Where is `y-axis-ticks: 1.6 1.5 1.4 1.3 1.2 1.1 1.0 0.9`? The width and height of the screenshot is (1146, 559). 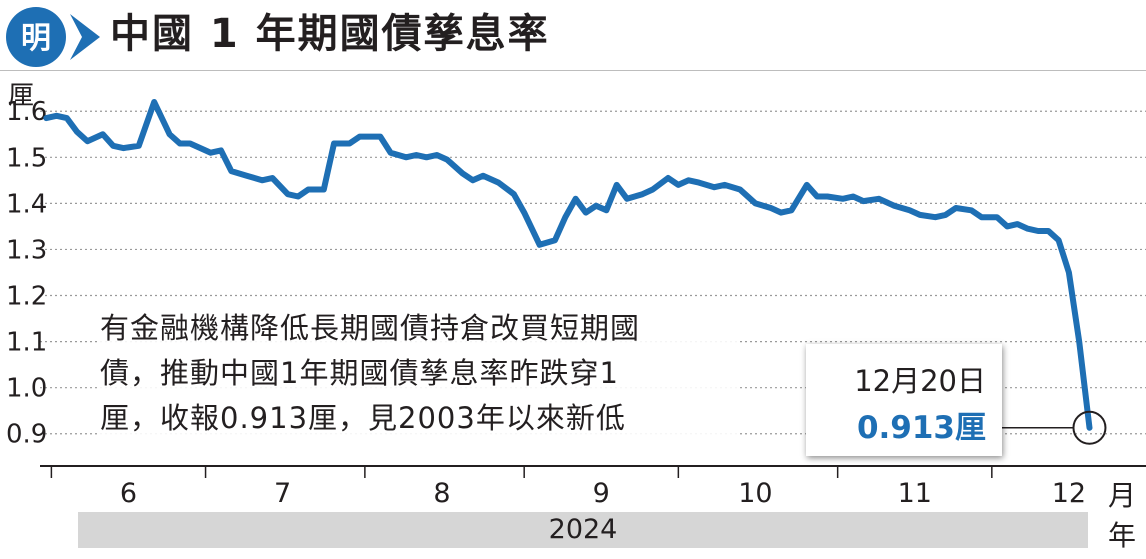 y-axis-ticks: 1.6 1.5 1.4 1.3 1.2 1.1 1.0 0.9 is located at coordinates (26, 273).